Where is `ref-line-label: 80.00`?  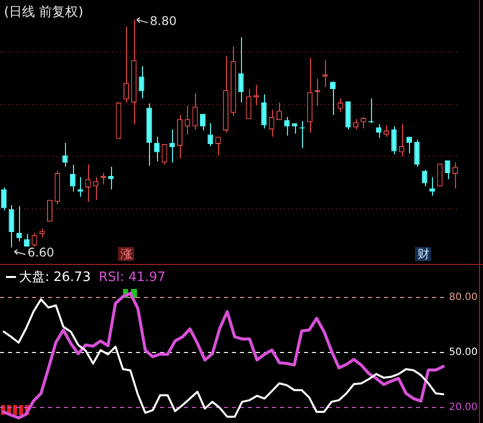
ref-line-label: 80.00 is located at coordinates (463, 298).